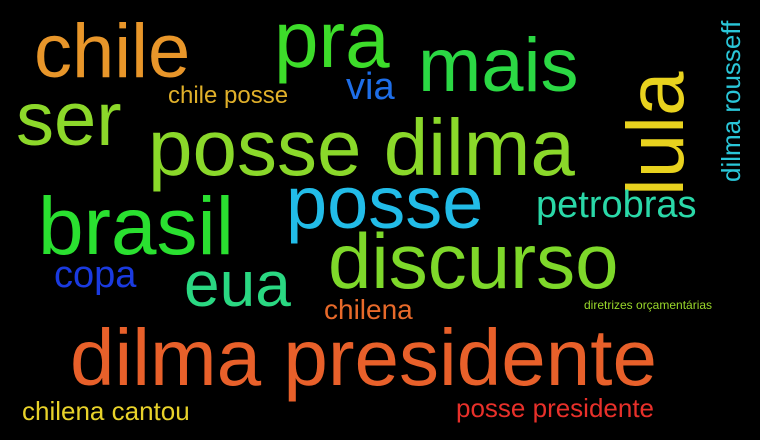  What do you see at coordinates (332, 42) in the screenshot?
I see `word-pra: pra` at bounding box center [332, 42].